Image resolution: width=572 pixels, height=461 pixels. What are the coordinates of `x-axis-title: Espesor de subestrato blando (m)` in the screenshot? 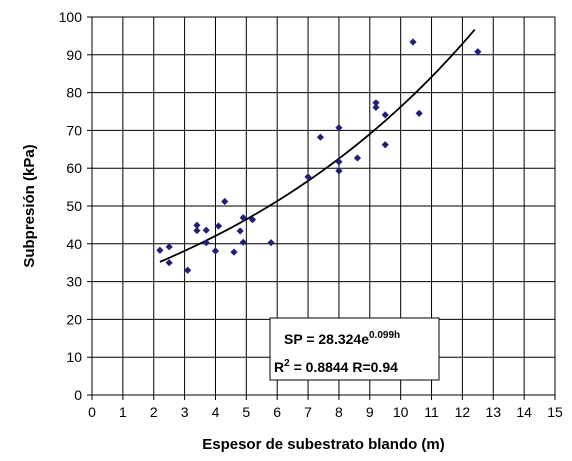 It's located at (323, 444).